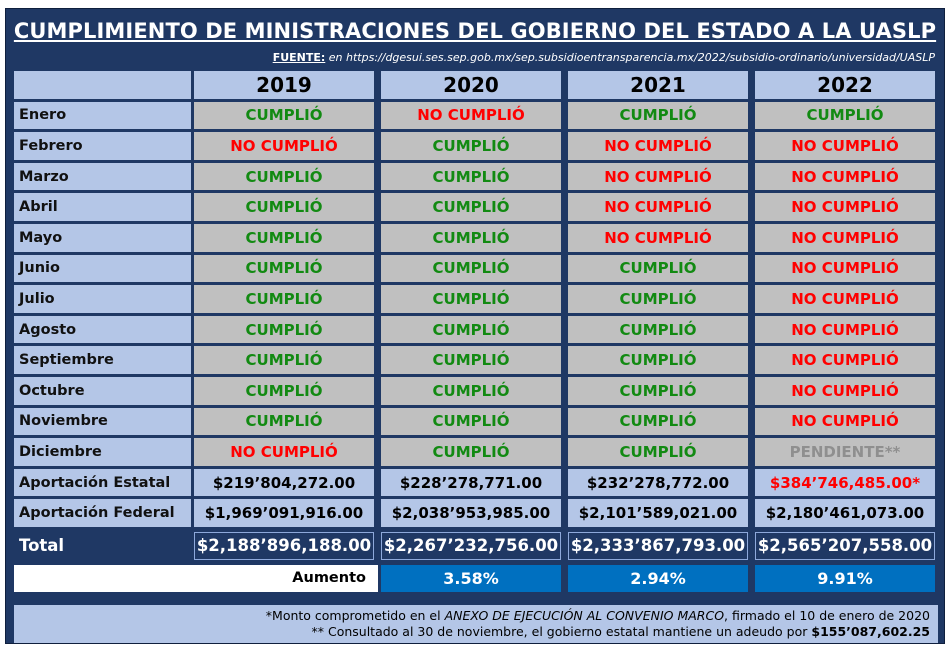  I want to click on federal-value: $1,969’091,916.00, so click(284, 513).